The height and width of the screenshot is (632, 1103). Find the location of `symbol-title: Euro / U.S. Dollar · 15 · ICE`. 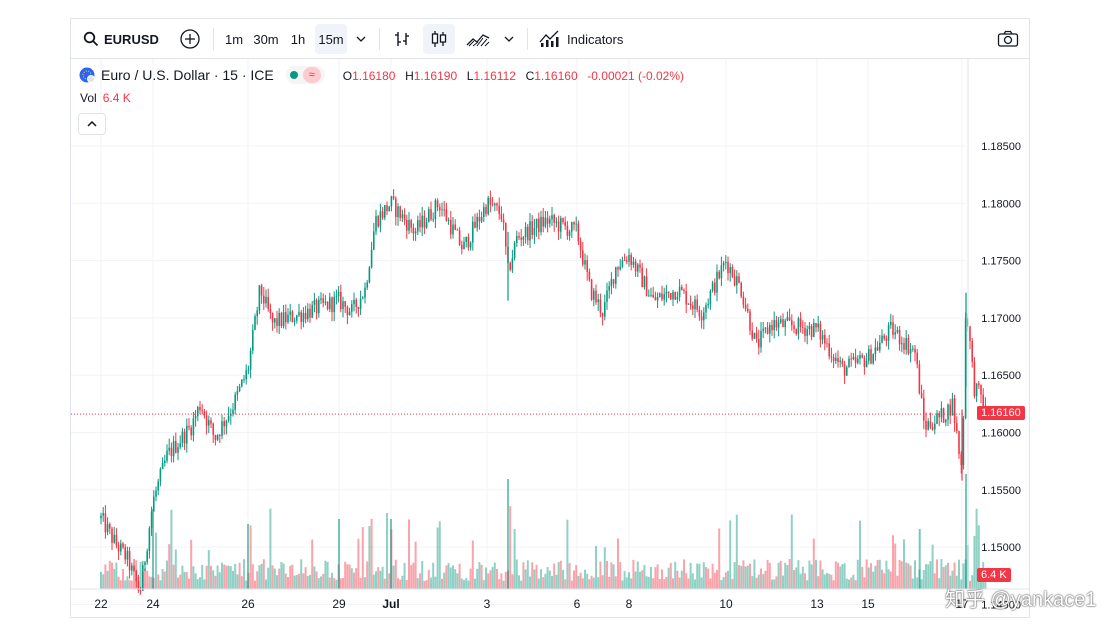

symbol-title: Euro / U.S. Dollar · 15 · ICE is located at coordinates (187, 75).